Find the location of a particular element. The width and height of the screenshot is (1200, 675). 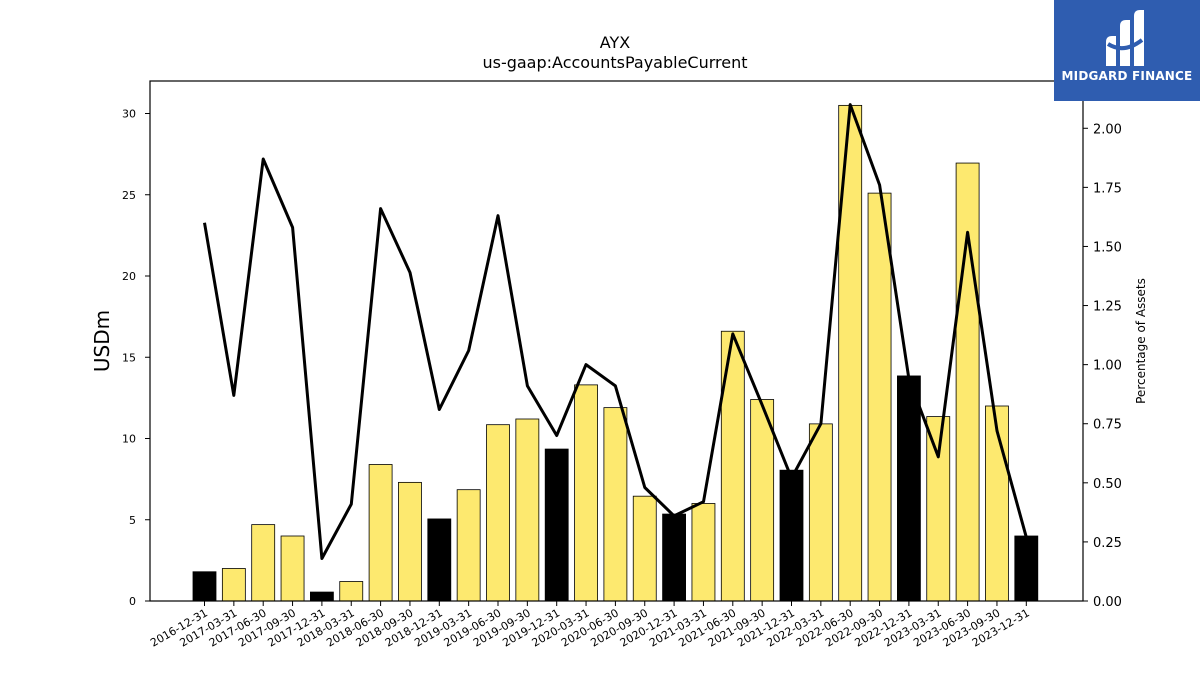

logo-mark-icon is located at coordinates (1125, 38).